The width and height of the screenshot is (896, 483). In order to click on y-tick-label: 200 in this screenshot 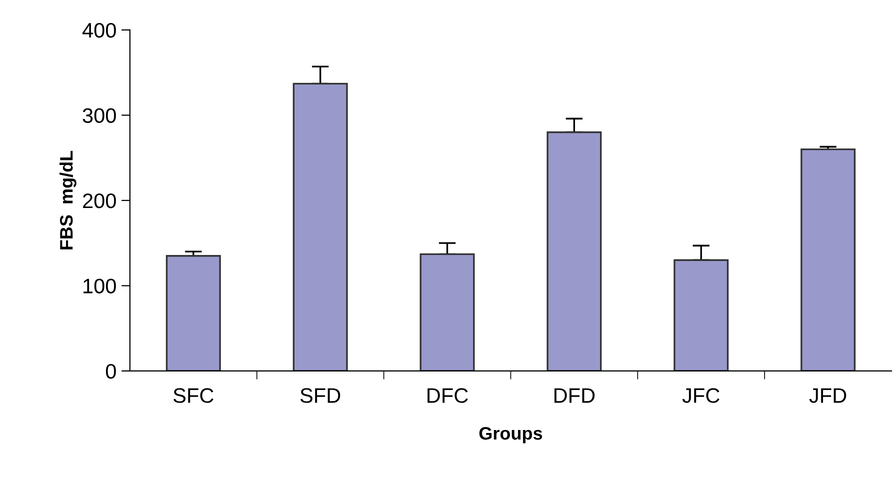, I will do `click(99, 200)`.